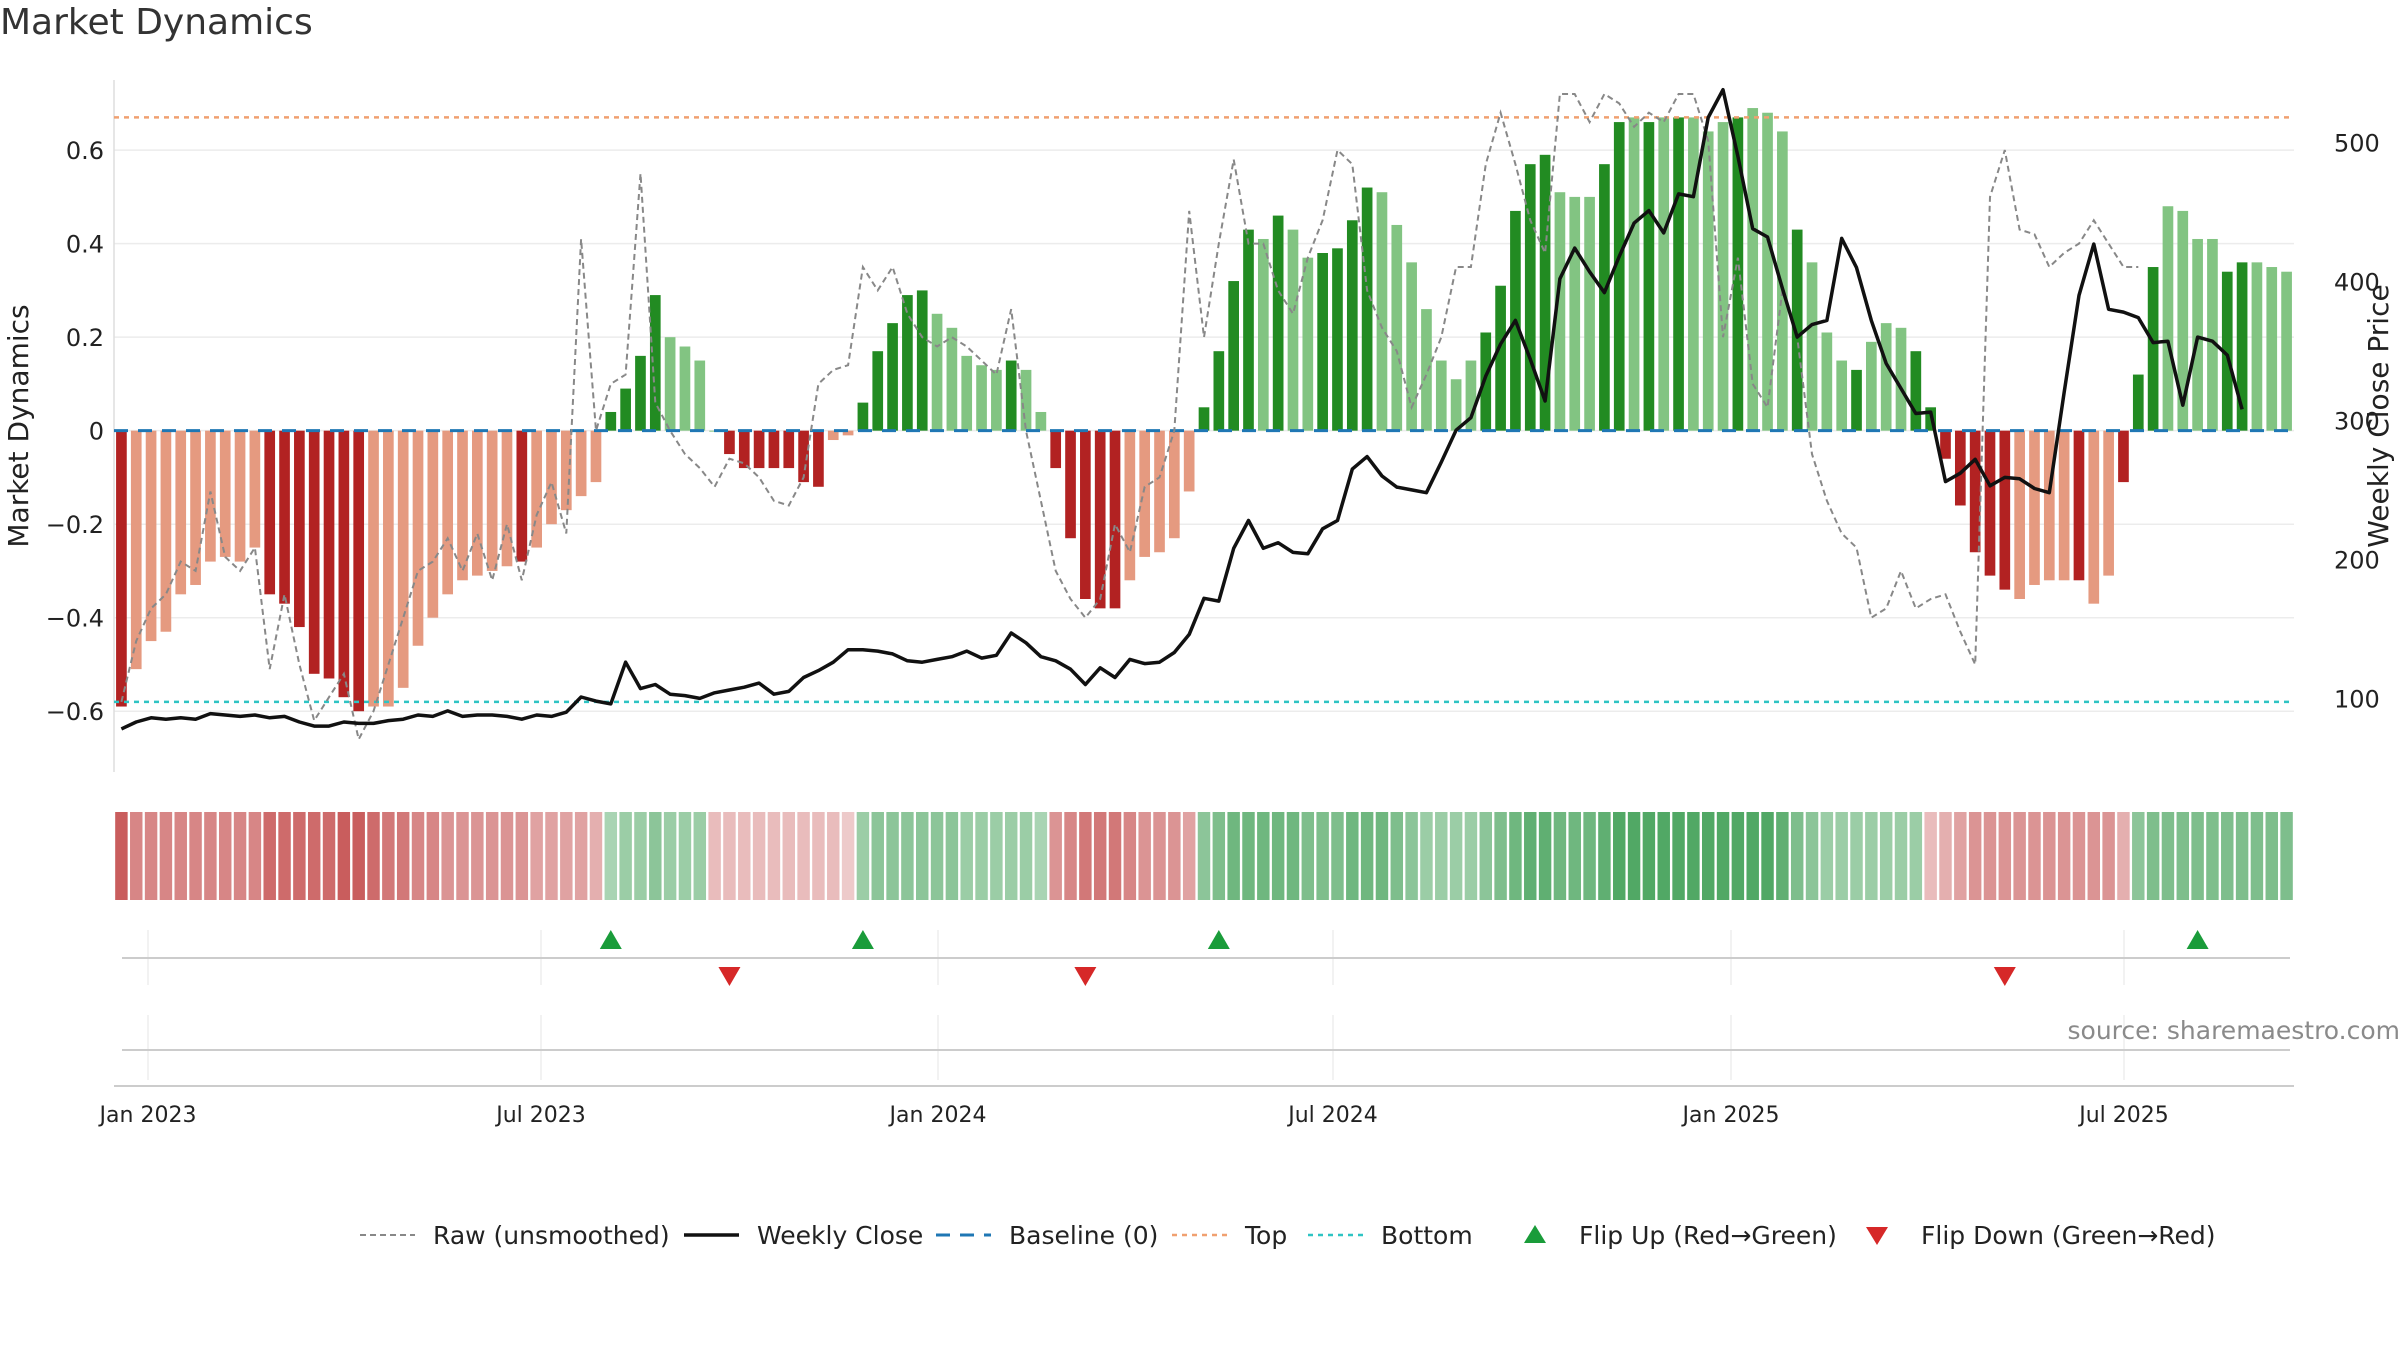  What do you see at coordinates (85, 338) in the screenshot?
I see `y-tick-label: 0.2` at bounding box center [85, 338].